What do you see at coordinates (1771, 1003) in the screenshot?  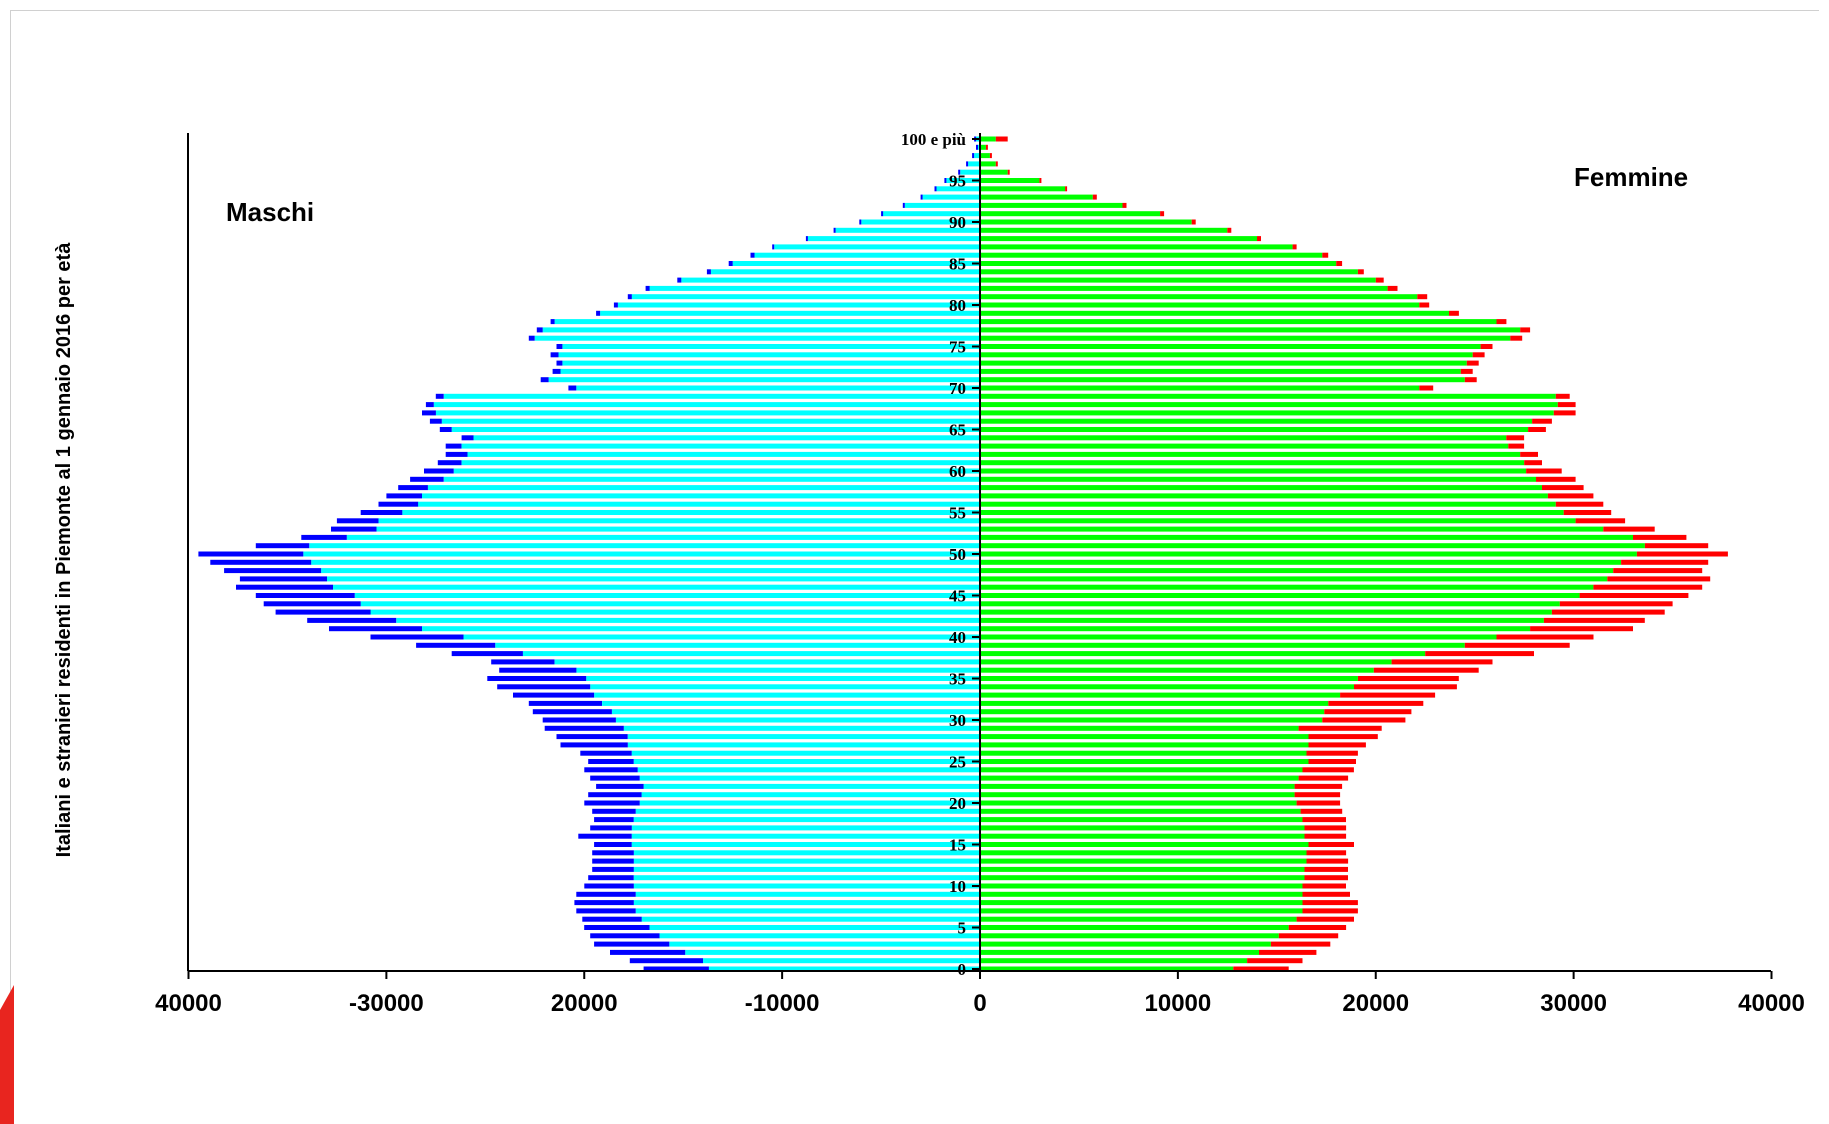 I see `x-tick-label: 40000` at bounding box center [1771, 1003].